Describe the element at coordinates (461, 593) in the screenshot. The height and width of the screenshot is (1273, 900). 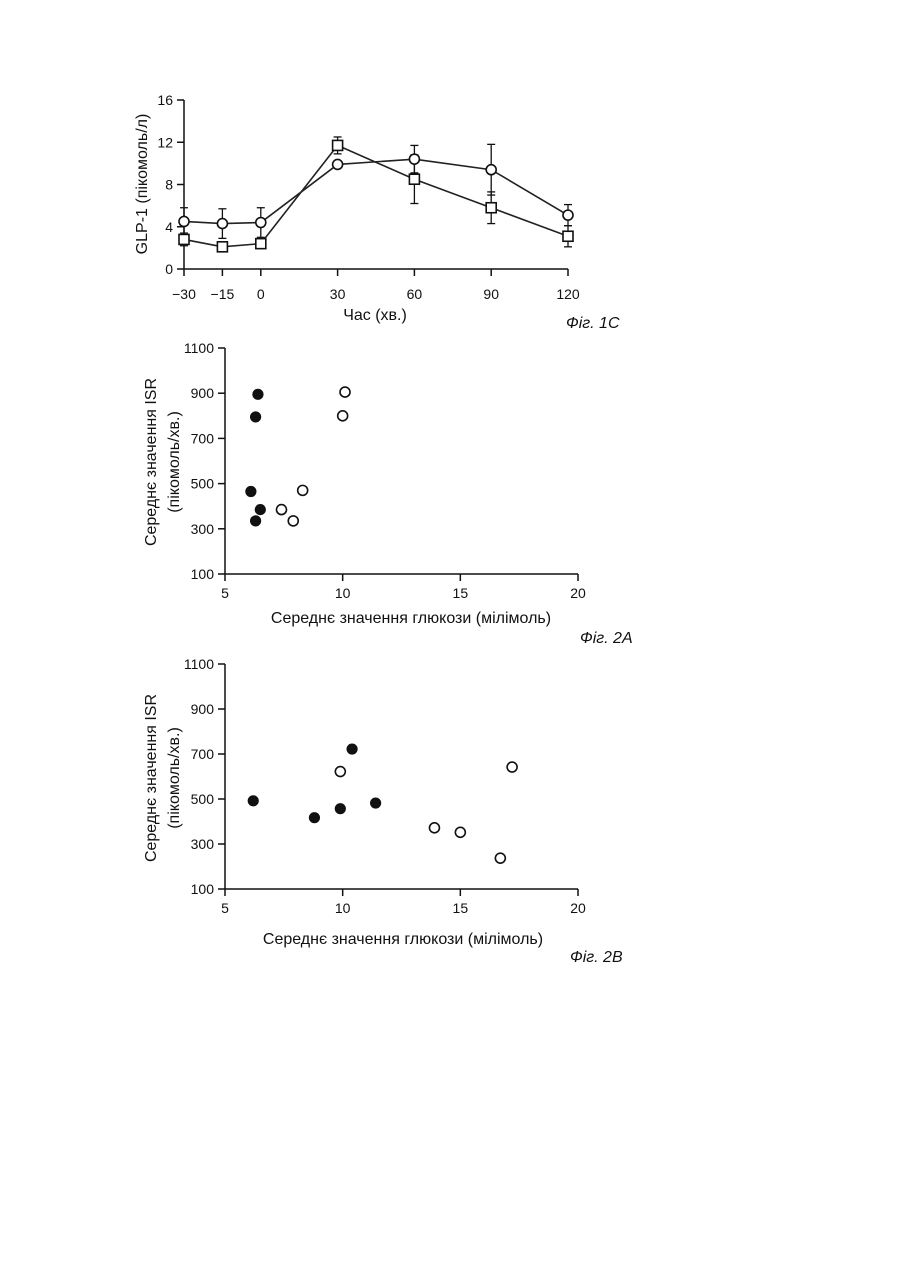
I see `fig-2a-x-tick-label: 15` at that location.